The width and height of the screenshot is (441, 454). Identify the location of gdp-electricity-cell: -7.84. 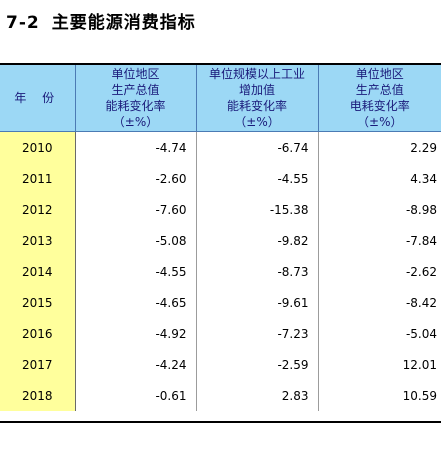
(421, 240).